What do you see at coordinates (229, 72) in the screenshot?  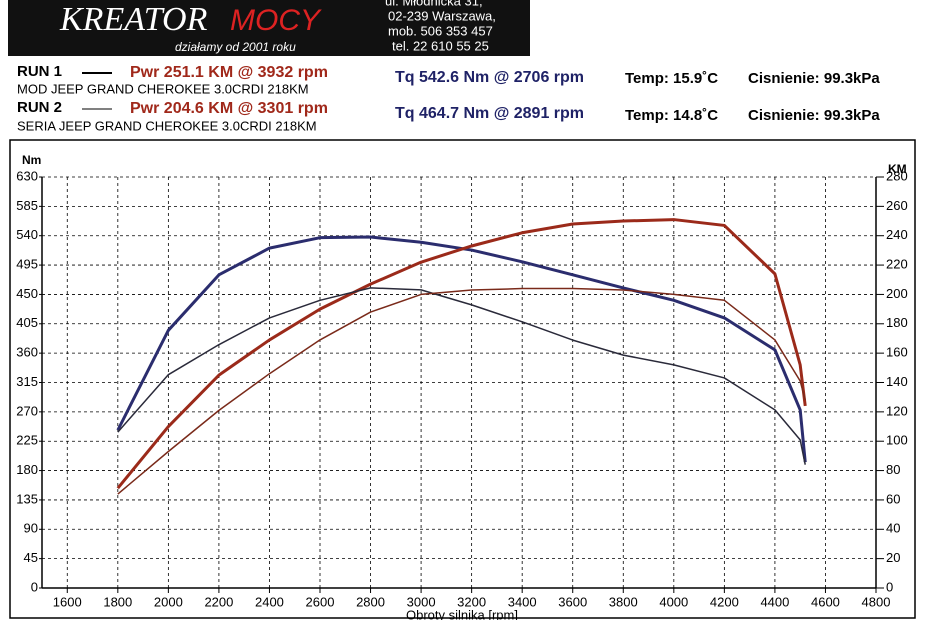 I see `run-power: Pwr 251.1 KM @ 3932 rpm` at bounding box center [229, 72].